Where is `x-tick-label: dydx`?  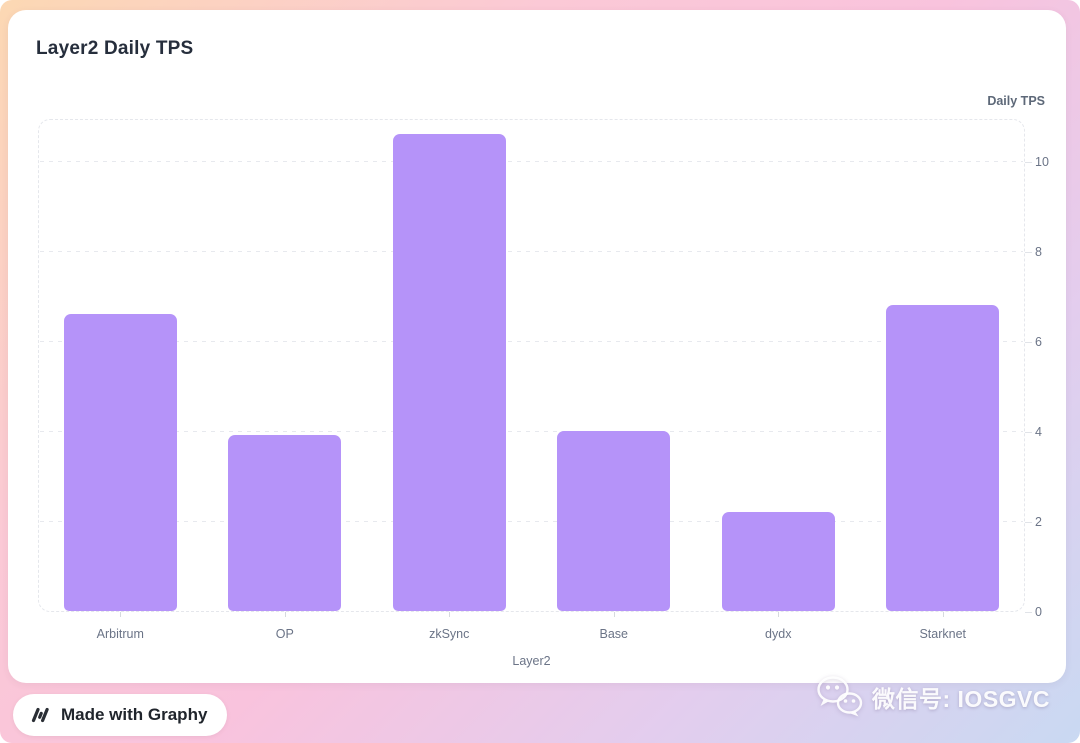 x-tick-label: dydx is located at coordinates (778, 634).